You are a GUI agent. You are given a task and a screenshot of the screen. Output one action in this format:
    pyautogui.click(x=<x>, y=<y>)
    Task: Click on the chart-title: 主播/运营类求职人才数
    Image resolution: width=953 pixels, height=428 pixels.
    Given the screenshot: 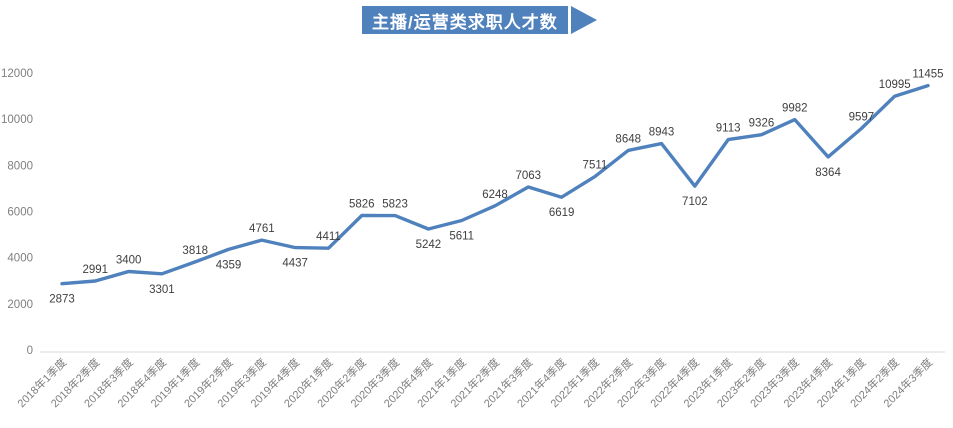 What is the action you would take?
    pyautogui.click(x=465, y=20)
    